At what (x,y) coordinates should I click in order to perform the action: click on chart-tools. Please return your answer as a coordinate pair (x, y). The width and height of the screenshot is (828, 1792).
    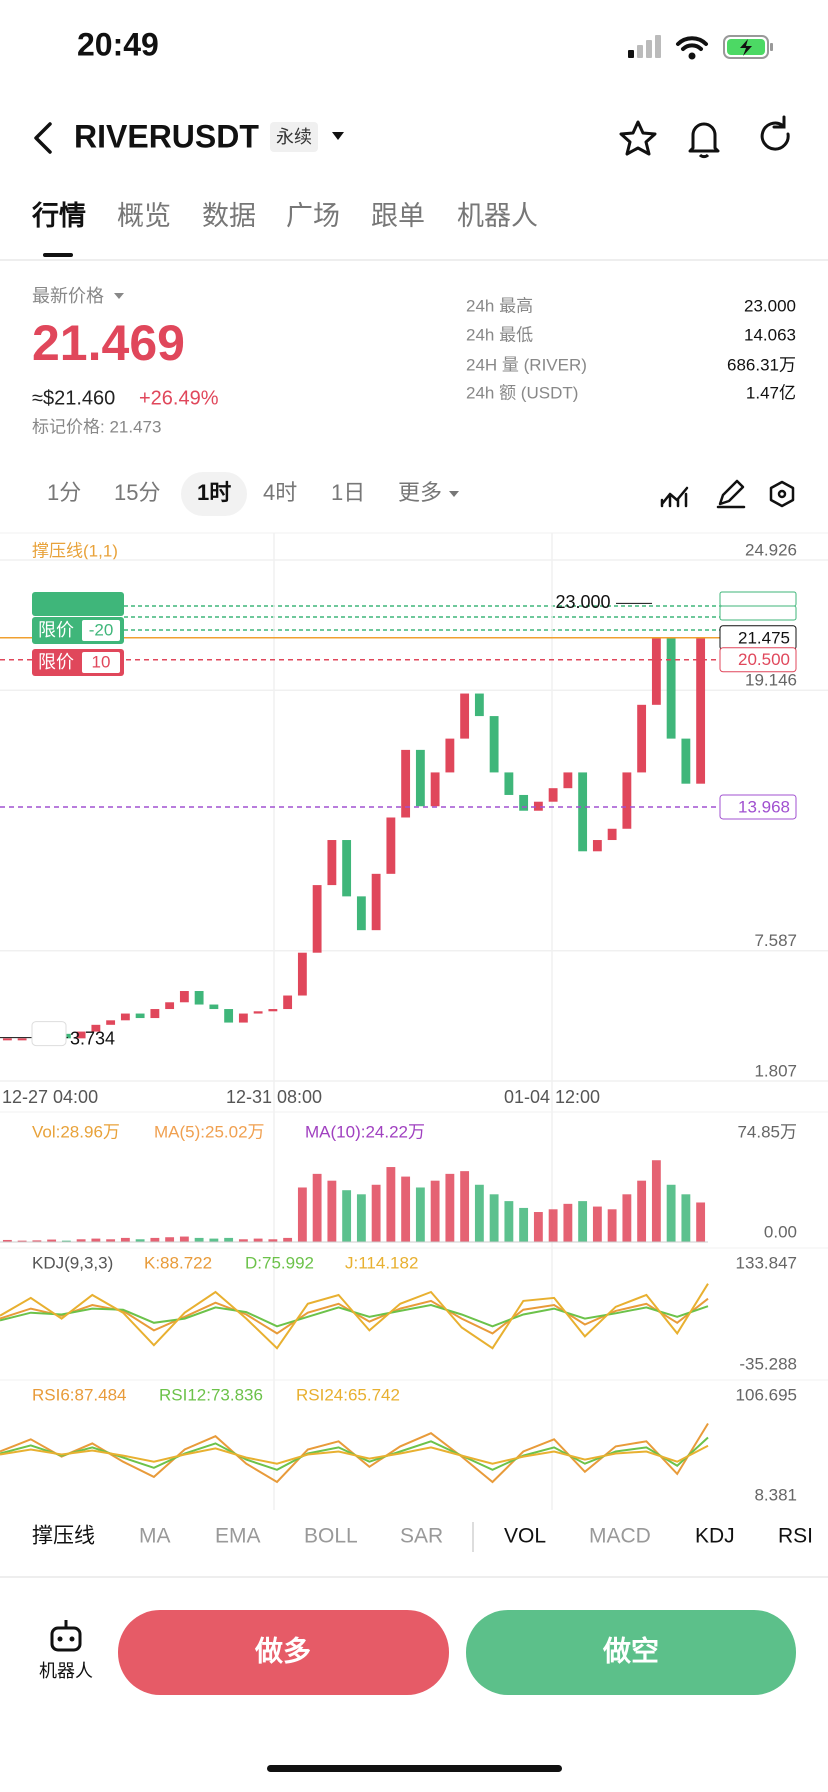
    Looking at the image, I should click on (727, 494).